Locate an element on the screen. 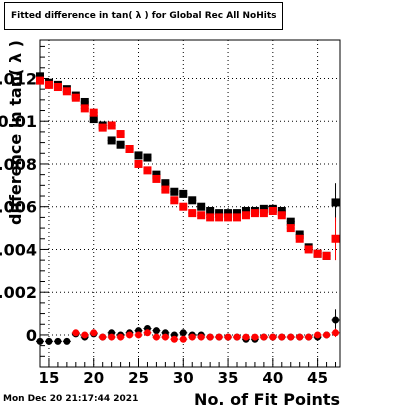  timestamp: Mon Dec 20 21:17:44 2021 is located at coordinates (71, 399).